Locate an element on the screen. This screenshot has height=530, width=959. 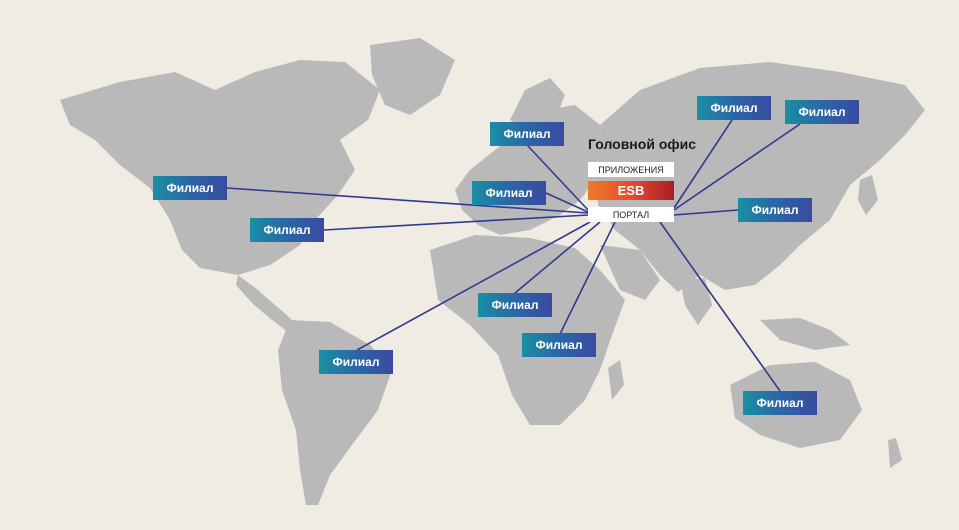
link-north-europe is located at coordinates (557, 177).